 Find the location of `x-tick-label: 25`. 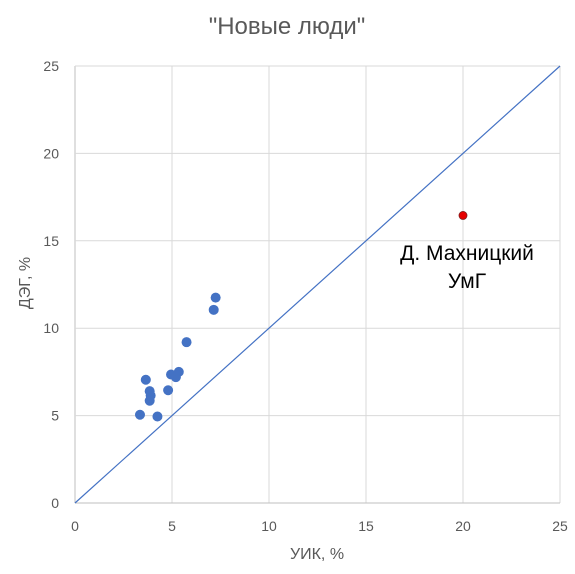

x-tick-label: 25 is located at coordinates (560, 526).